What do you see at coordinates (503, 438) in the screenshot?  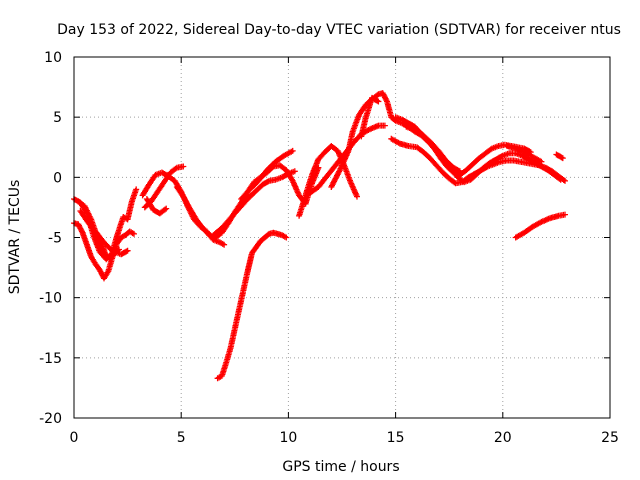 I see `x-tick-label: 20` at bounding box center [503, 438].